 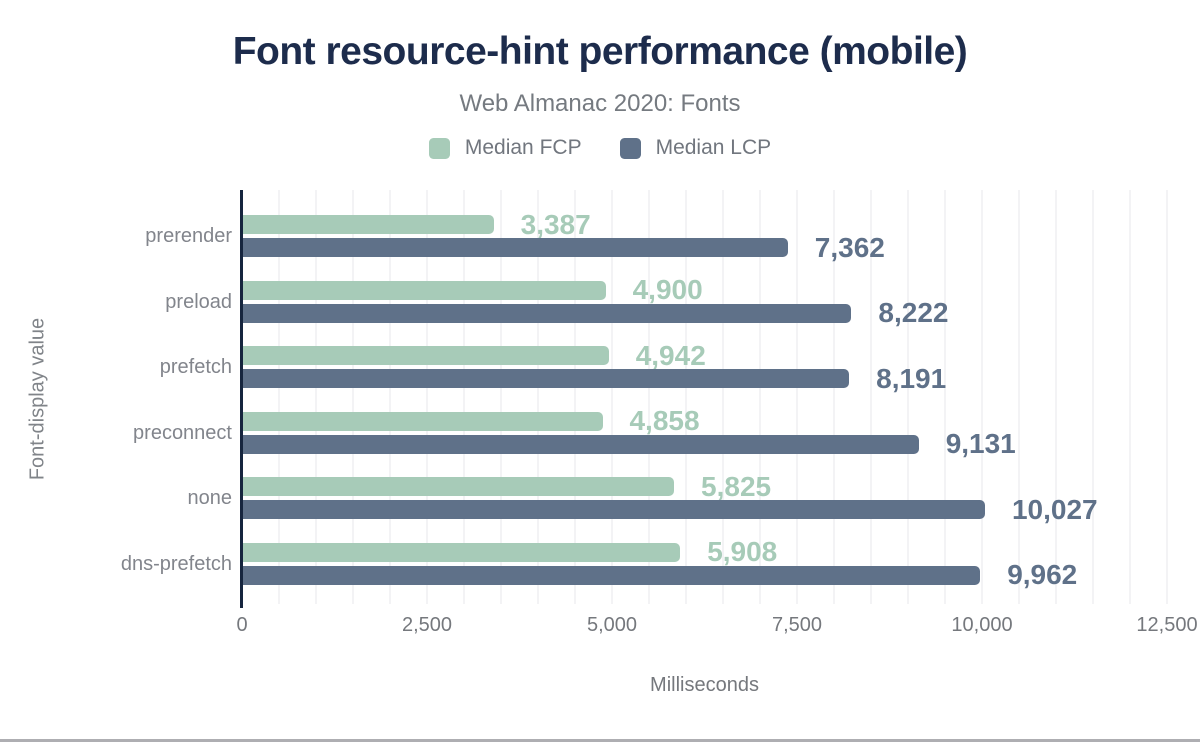 I want to click on bar-median-fcp-preload, so click(x=424, y=290).